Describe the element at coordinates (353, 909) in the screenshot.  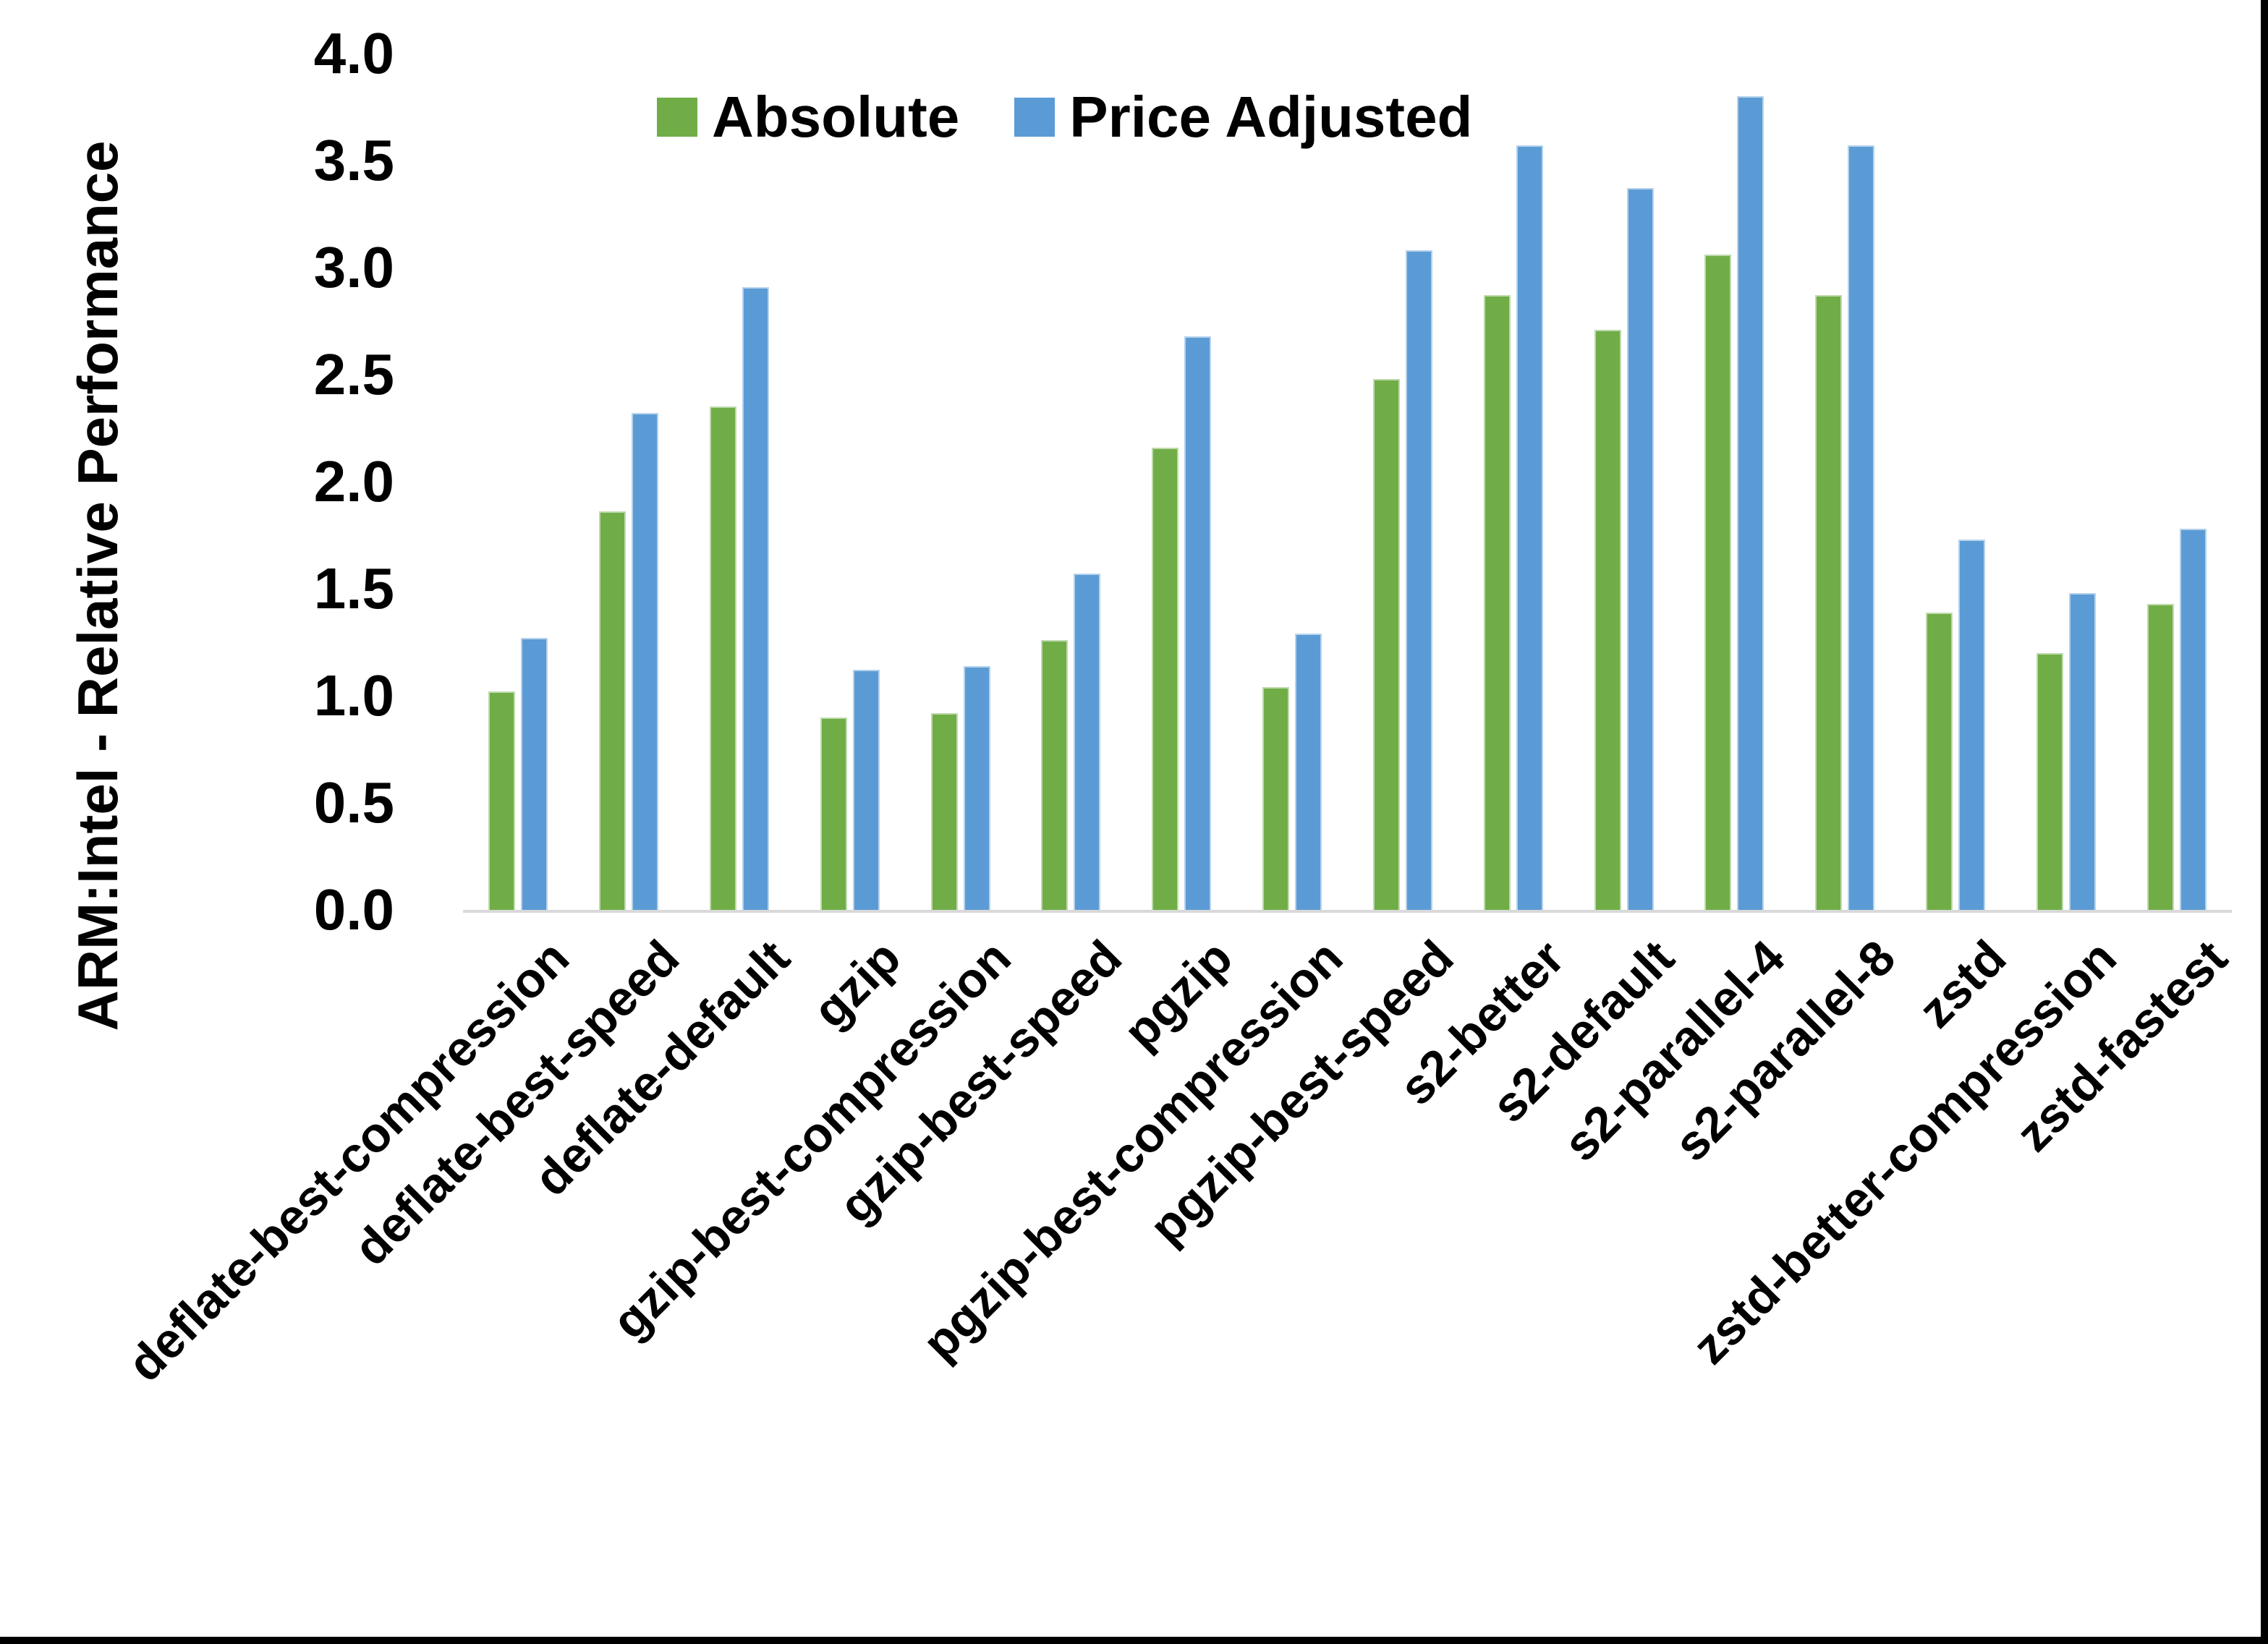
I see `y-tick-label-0.0: 0.0` at that location.